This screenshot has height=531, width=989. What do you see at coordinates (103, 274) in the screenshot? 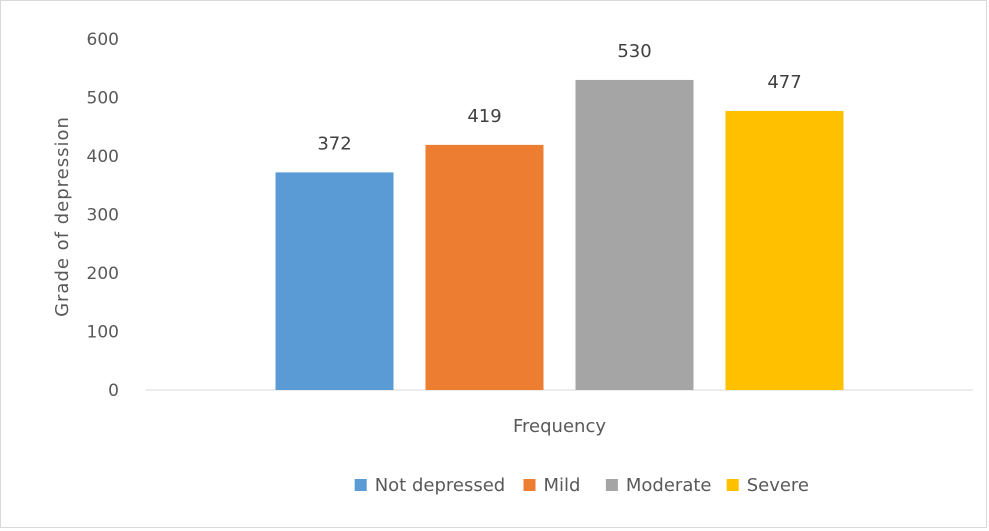
I see `y-tick-label: 200` at bounding box center [103, 274].